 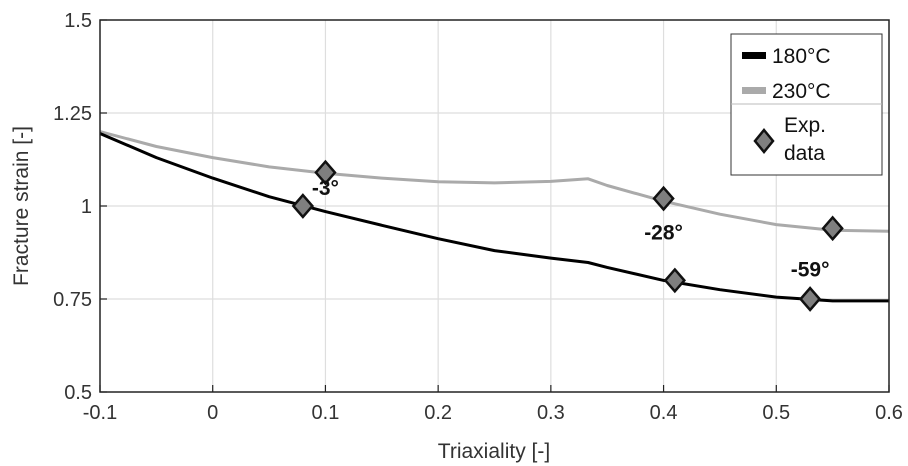 What do you see at coordinates (80, 207) in the screenshot?
I see `y-axis-ticks: 0.5 0.75 1 1.25 1.5` at bounding box center [80, 207].